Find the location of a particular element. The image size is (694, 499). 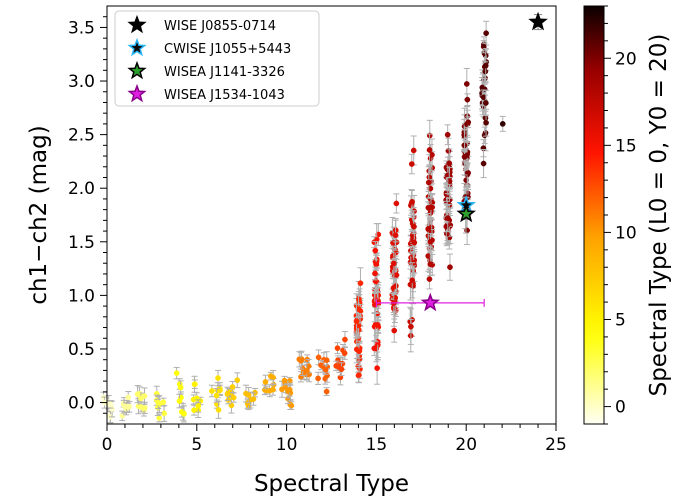

colorbar-bar is located at coordinates (594, 215).